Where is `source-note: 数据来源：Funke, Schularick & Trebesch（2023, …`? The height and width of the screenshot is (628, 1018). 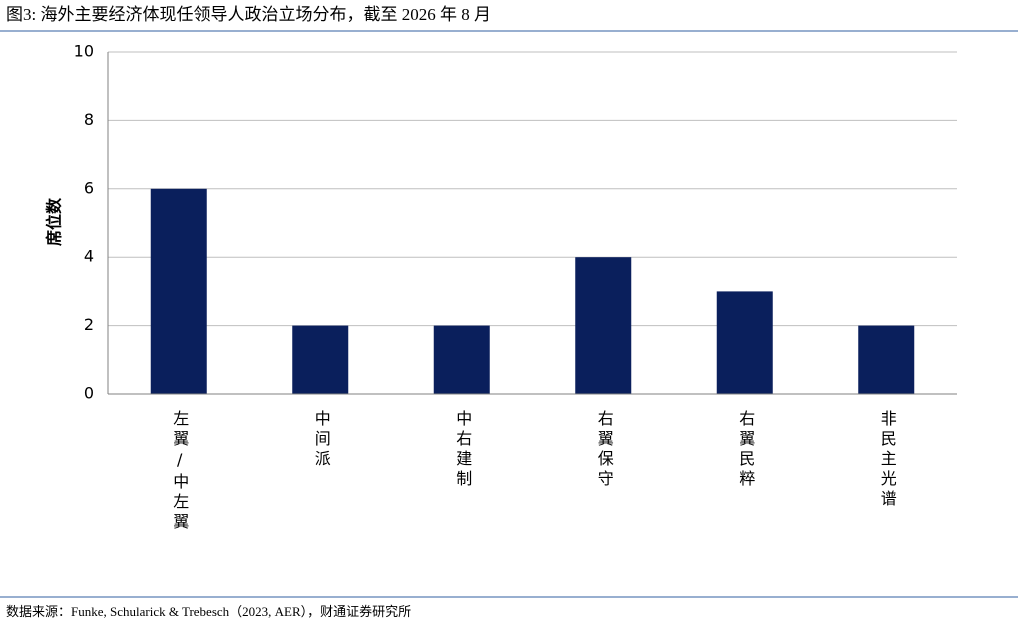 source-note: 数据来源：Funke, Schularick & Trebesch（2023, … is located at coordinates (208, 611).